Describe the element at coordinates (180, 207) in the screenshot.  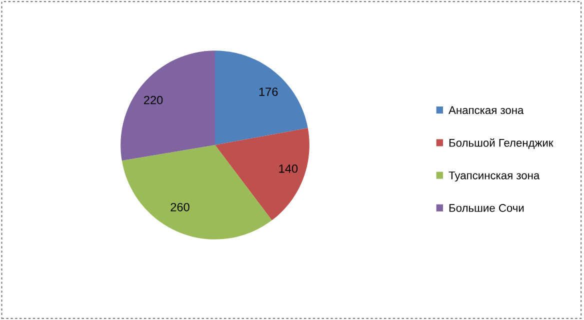
I see `data-label: 260` at that location.